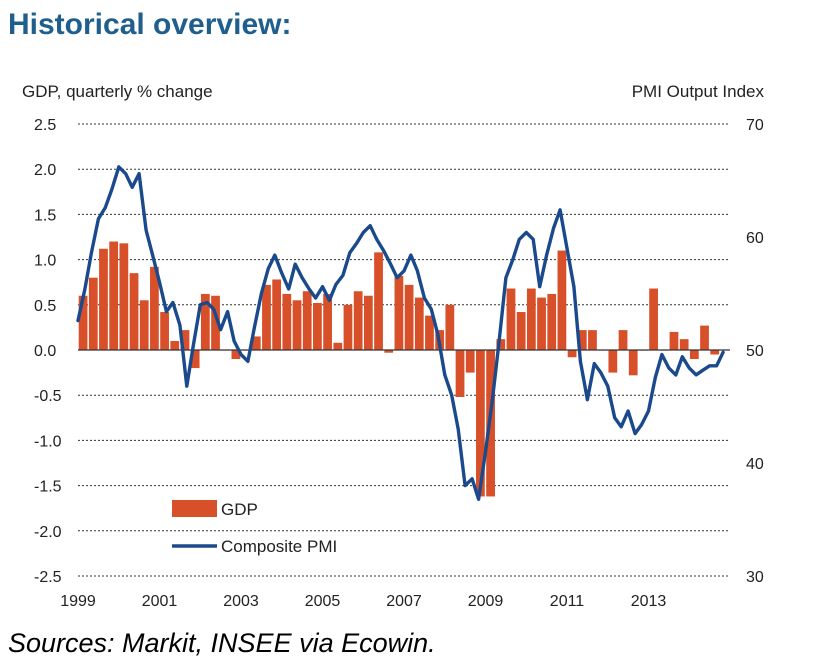 This screenshot has height=671, width=825. I want to click on y-left-tick-label: -2.5, so click(48, 577).